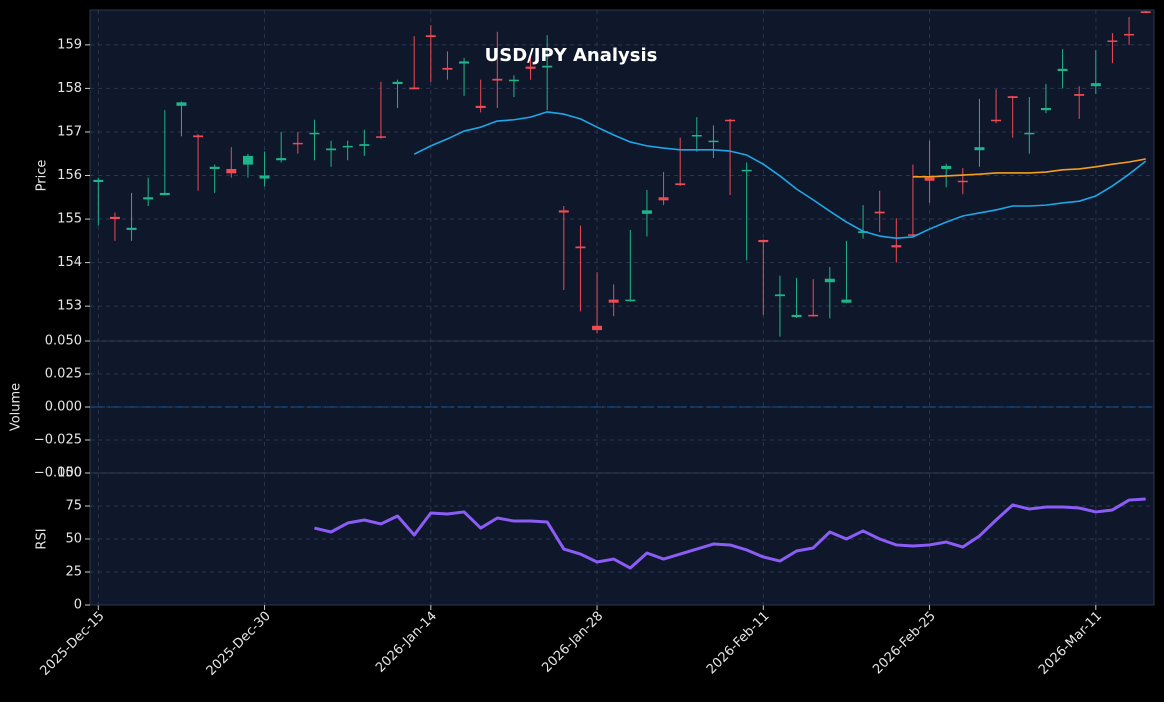 The height and width of the screenshot is (702, 1164). I want to click on y-tick-label: 0, so click(78, 605).